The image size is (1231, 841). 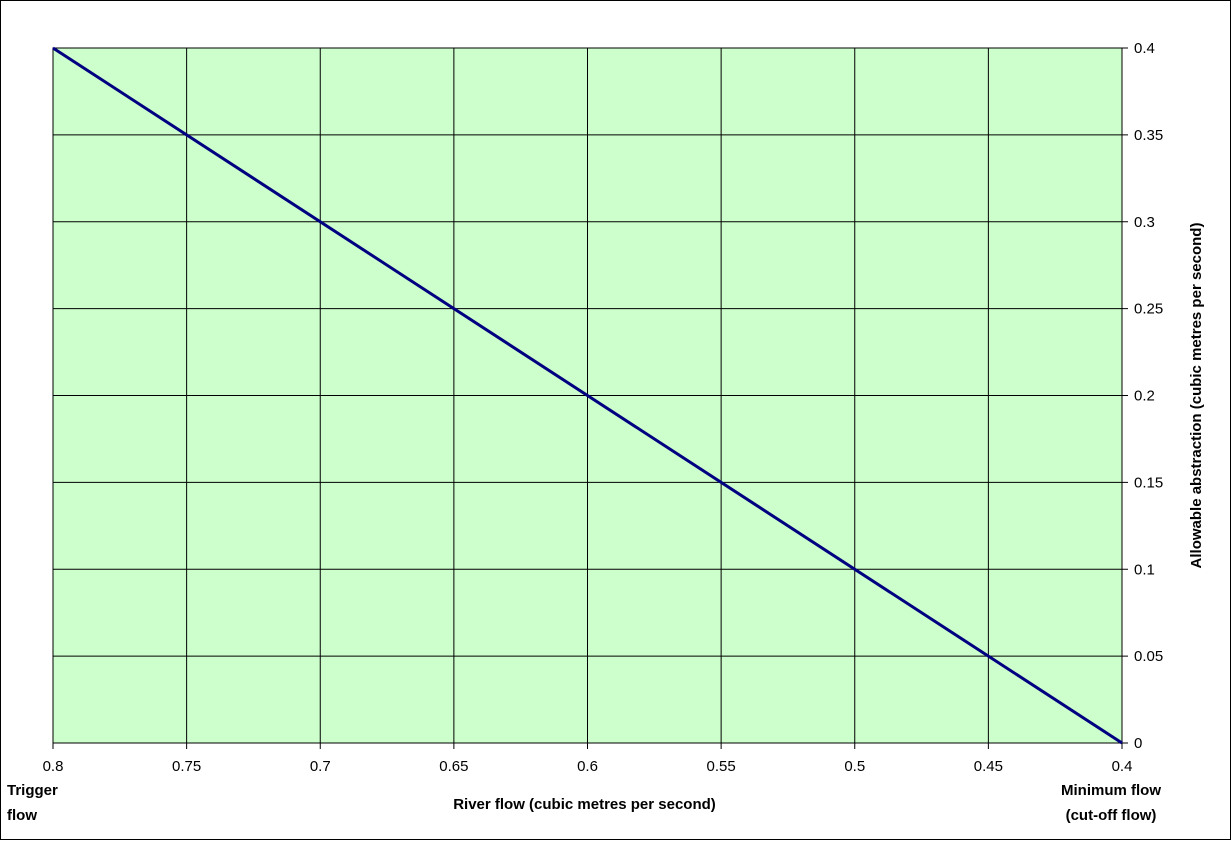 I want to click on x-tick-label: 0.75, so click(x=186, y=766).